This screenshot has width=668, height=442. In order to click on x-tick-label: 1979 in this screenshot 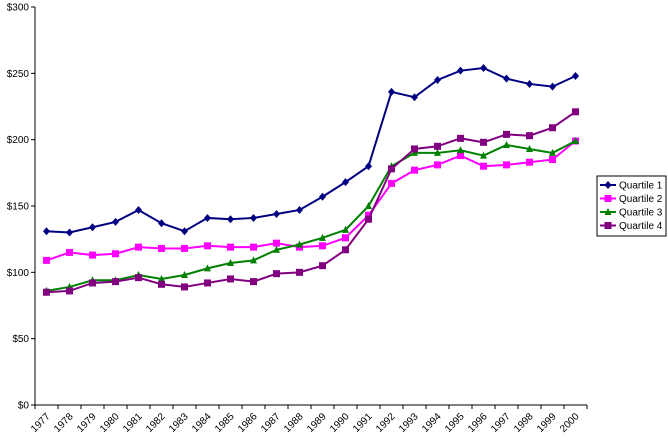, I will do `click(87, 423)`.